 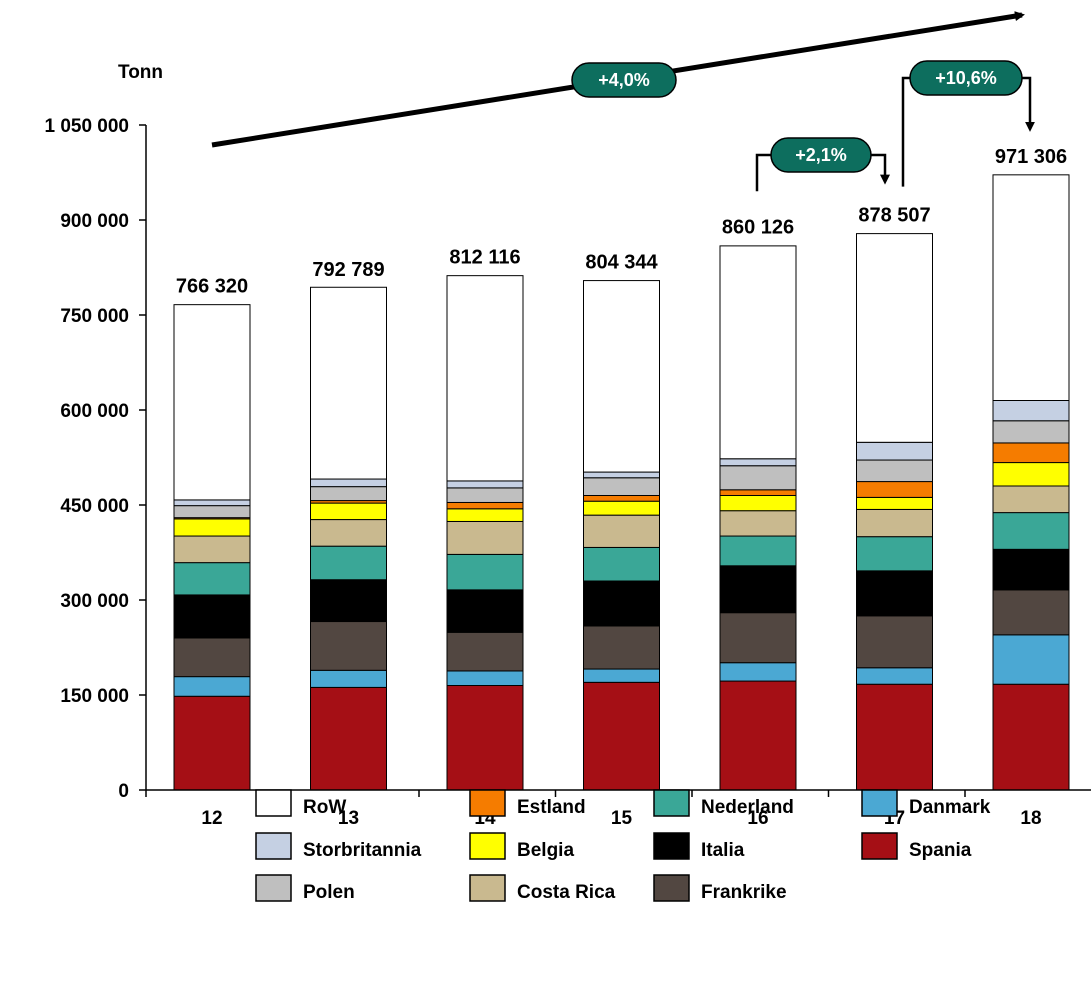 I want to click on change-badge-label: +4,0%, so click(x=624, y=80).